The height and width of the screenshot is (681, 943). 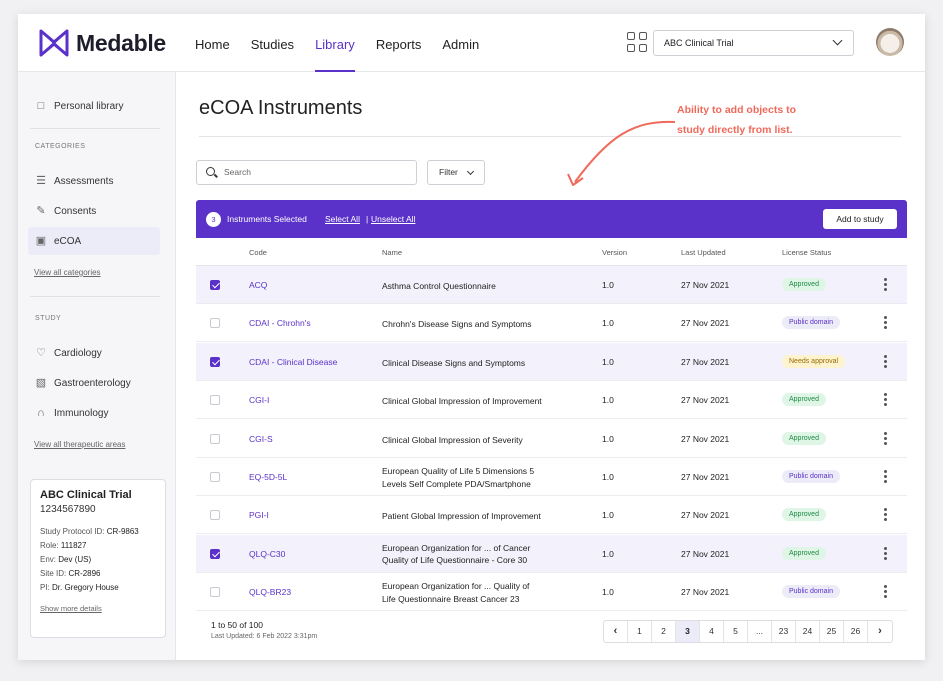 I want to click on env-row: Env: Dev (US), so click(x=66, y=559).